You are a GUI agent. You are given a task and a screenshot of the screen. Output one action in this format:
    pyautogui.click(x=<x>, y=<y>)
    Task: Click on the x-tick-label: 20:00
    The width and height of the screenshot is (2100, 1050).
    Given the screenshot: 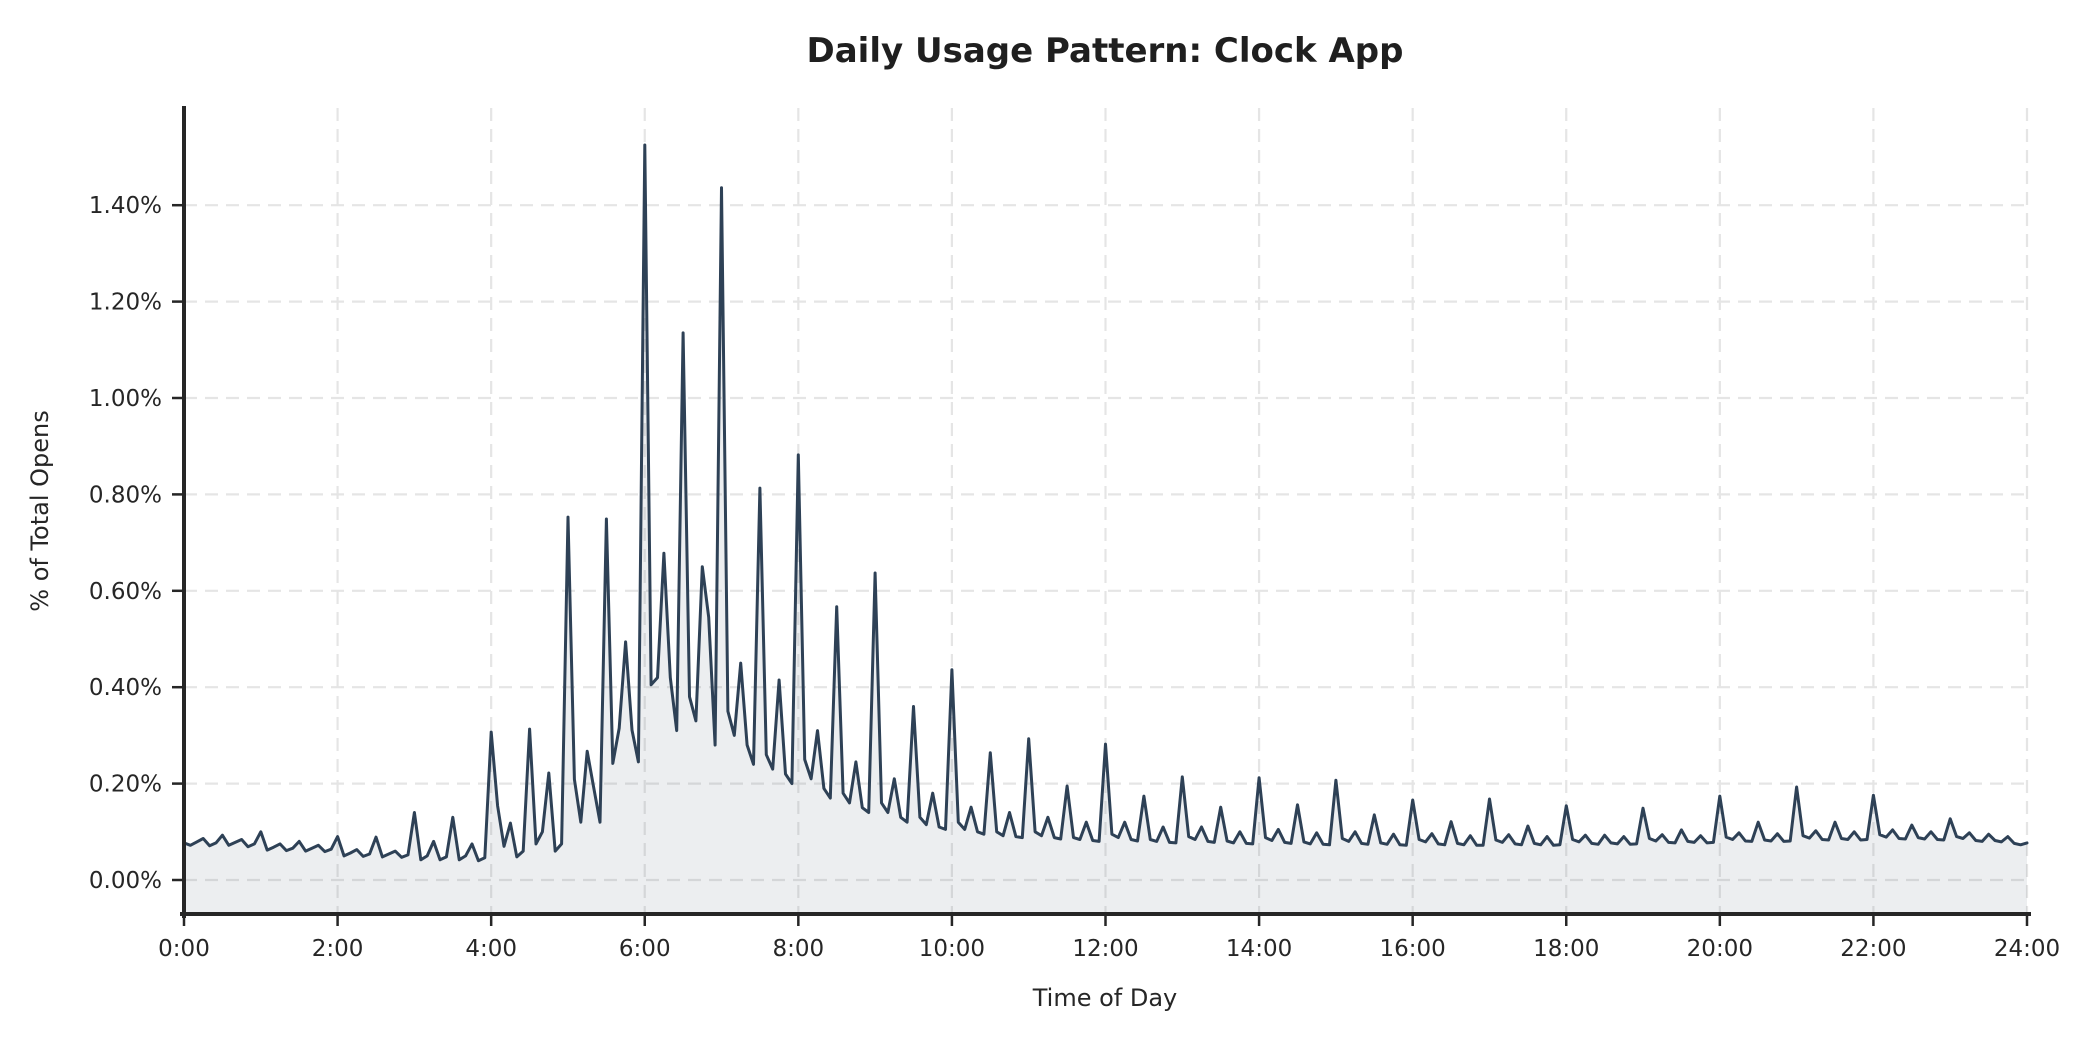 What is the action you would take?
    pyautogui.click(x=1720, y=949)
    